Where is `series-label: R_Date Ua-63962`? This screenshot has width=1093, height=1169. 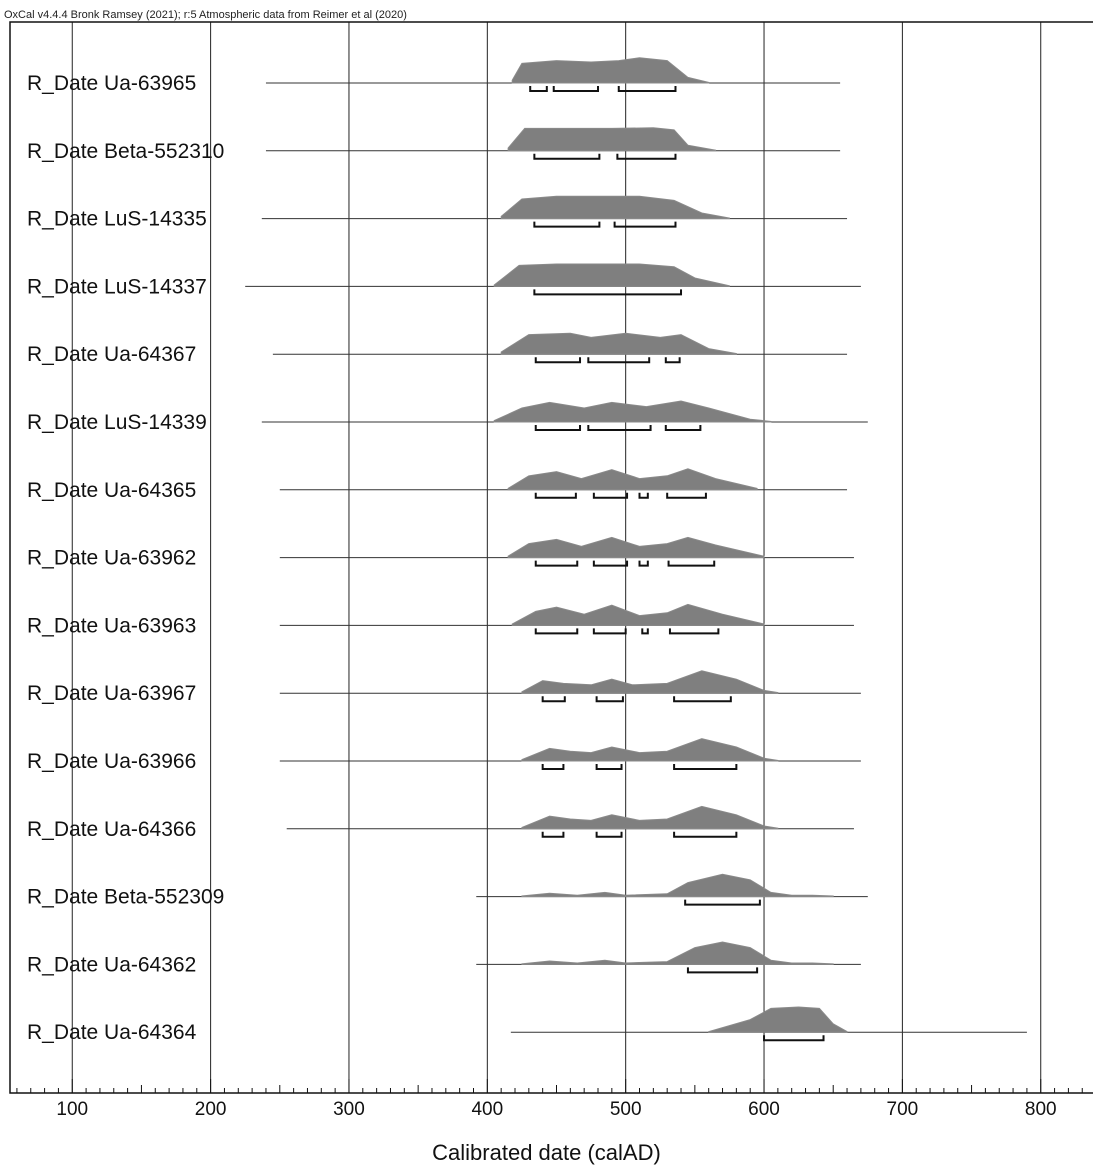 series-label: R_Date Ua-63962 is located at coordinates (111, 558).